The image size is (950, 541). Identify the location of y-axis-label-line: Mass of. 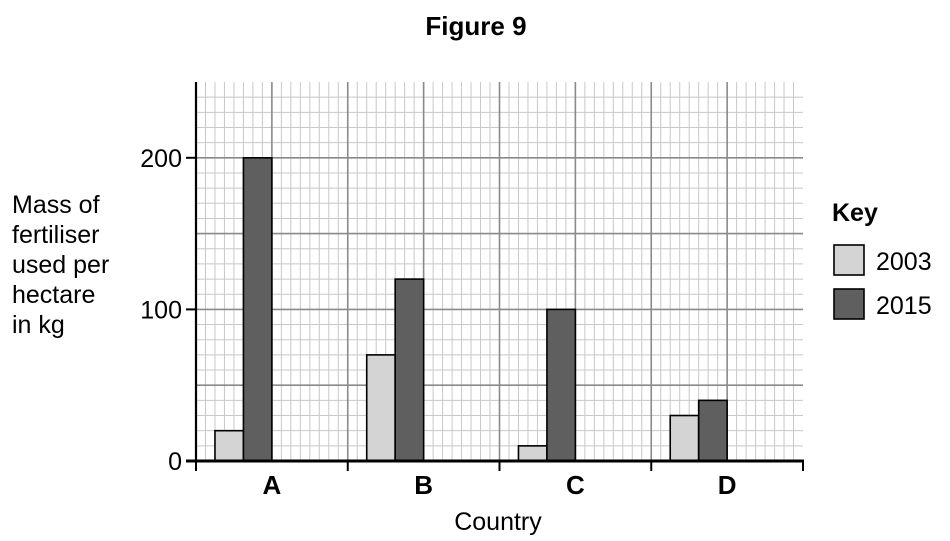
(56, 205).